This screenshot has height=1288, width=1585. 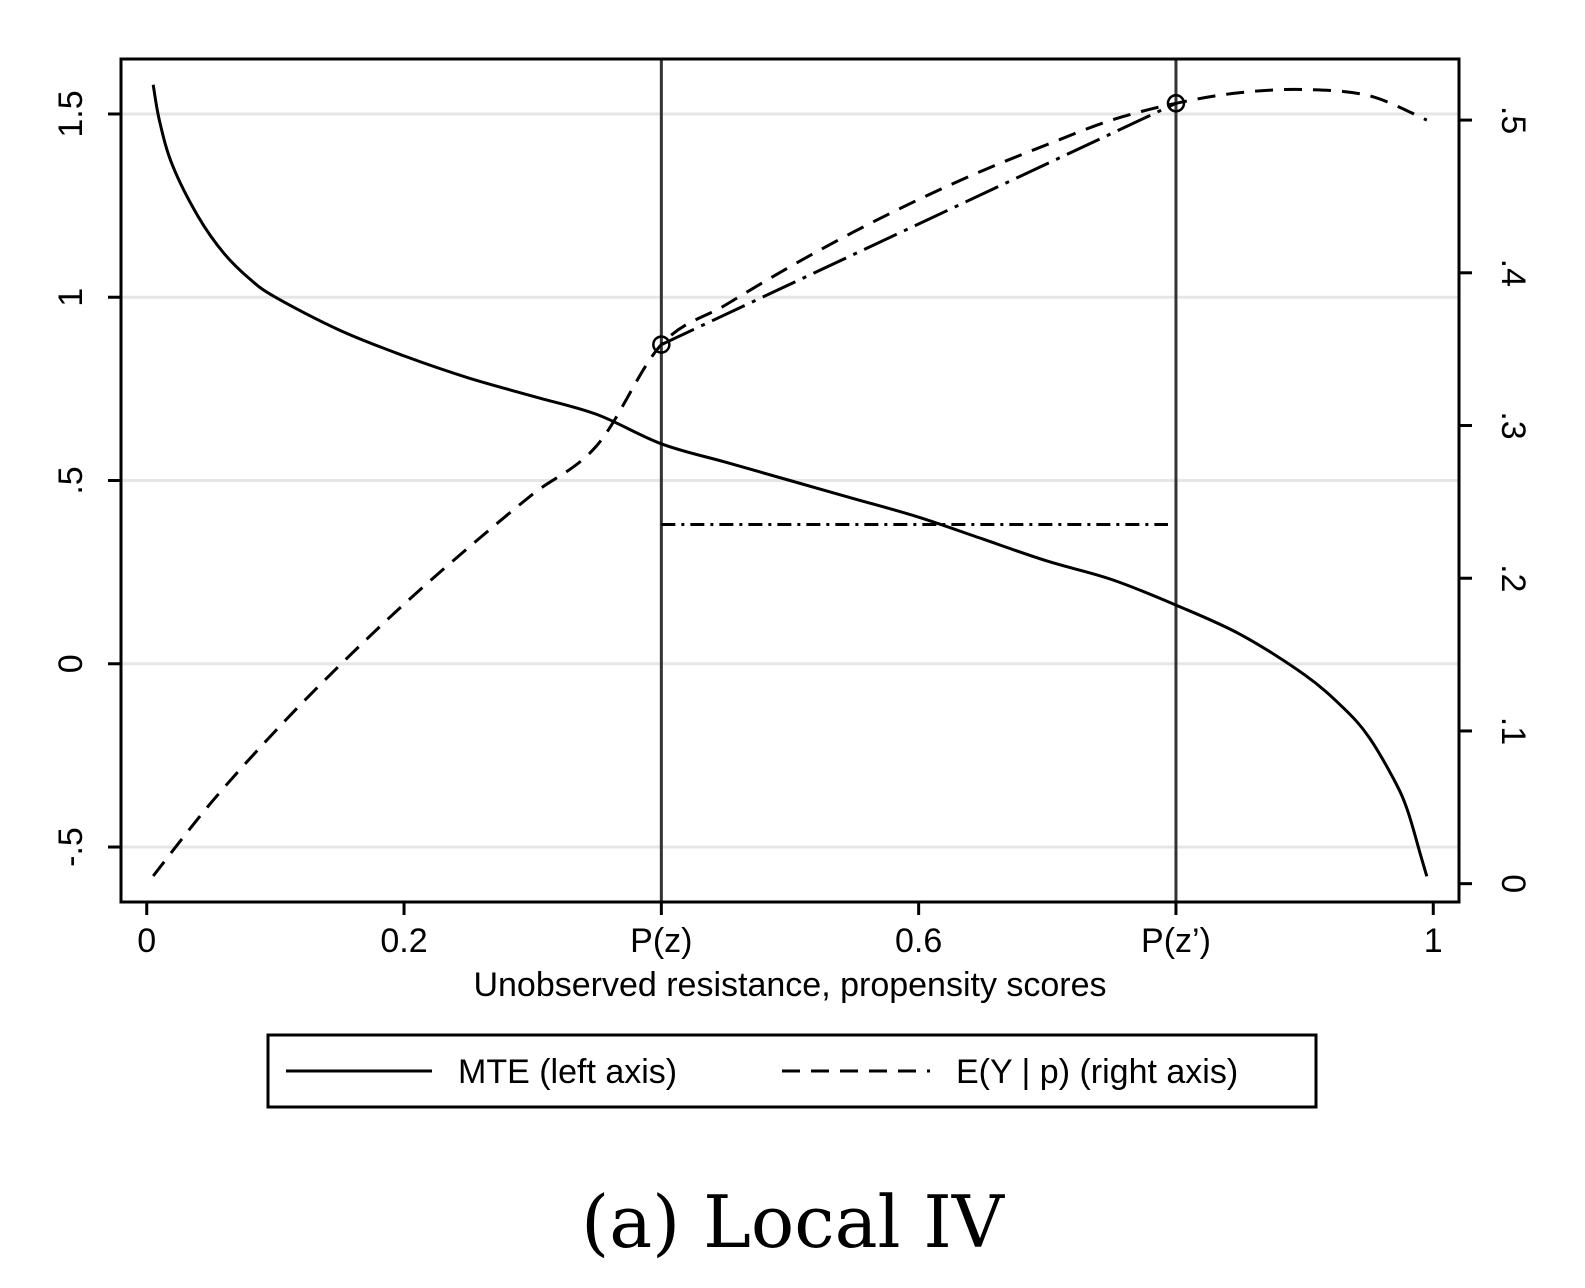 What do you see at coordinates (71, 113) in the screenshot?
I see `y-left-tick-label-4: 1.5` at bounding box center [71, 113].